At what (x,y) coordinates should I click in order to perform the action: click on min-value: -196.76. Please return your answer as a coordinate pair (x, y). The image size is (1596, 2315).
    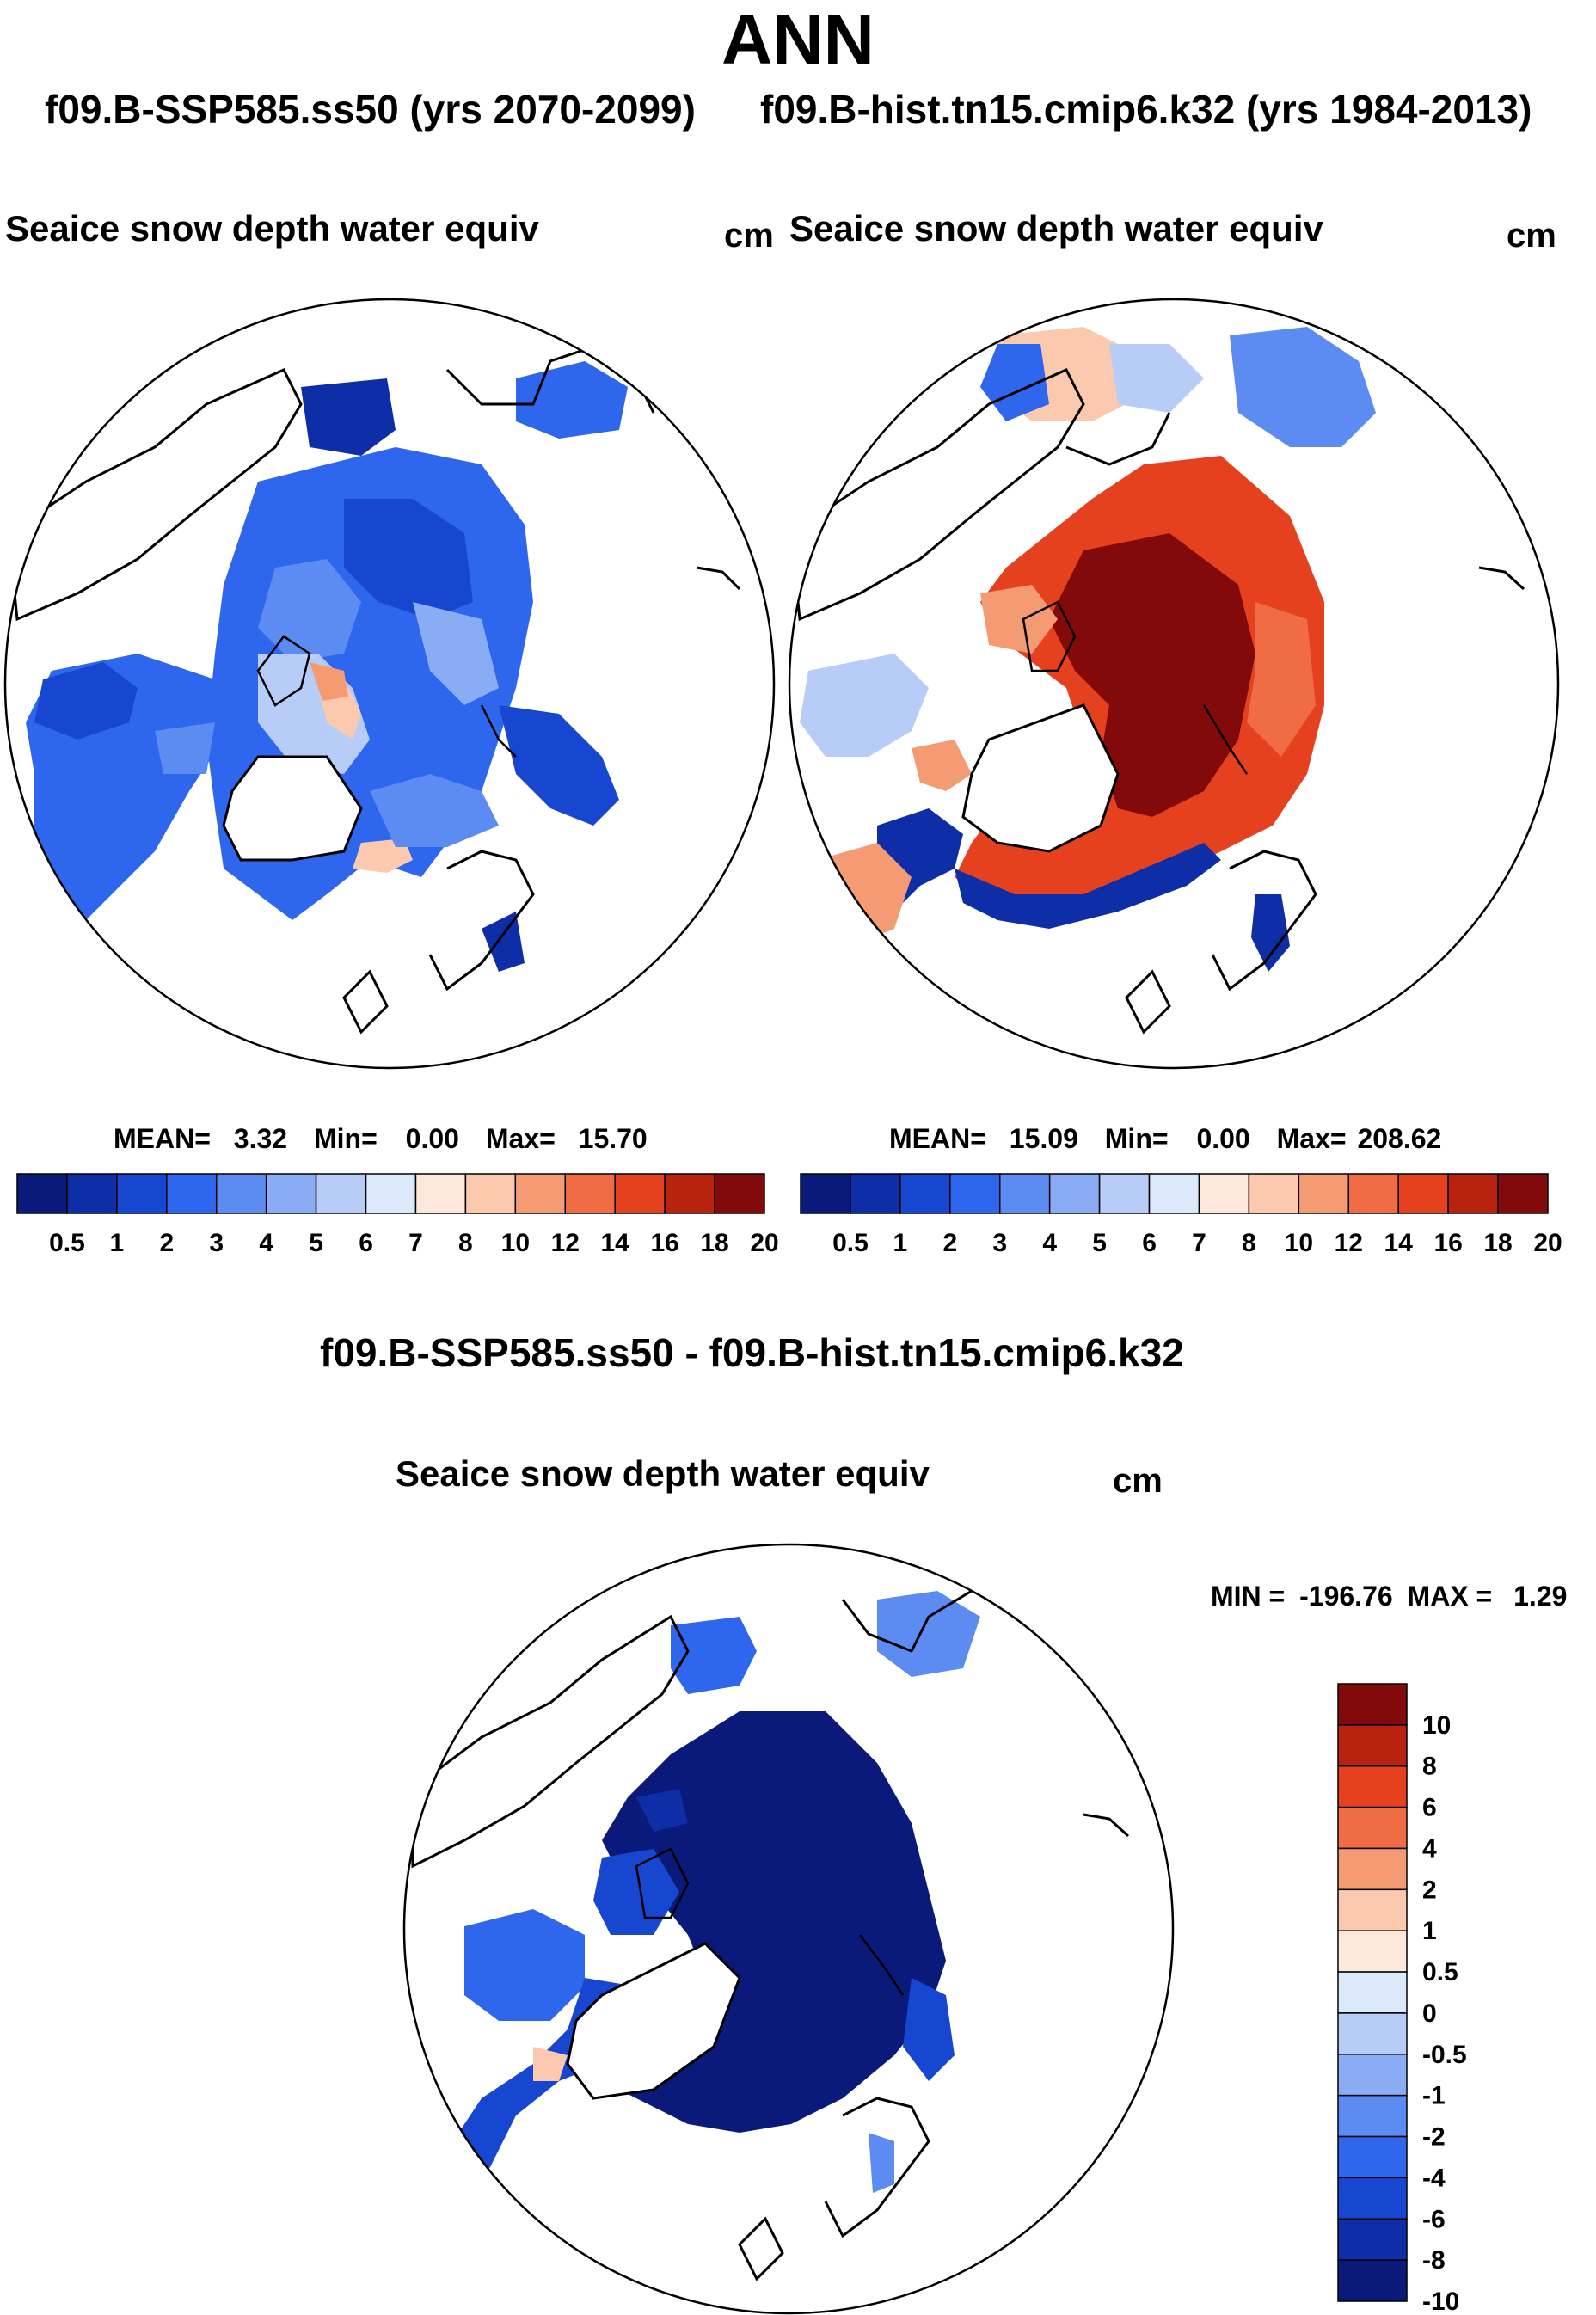
    Looking at the image, I should click on (1346, 1597).